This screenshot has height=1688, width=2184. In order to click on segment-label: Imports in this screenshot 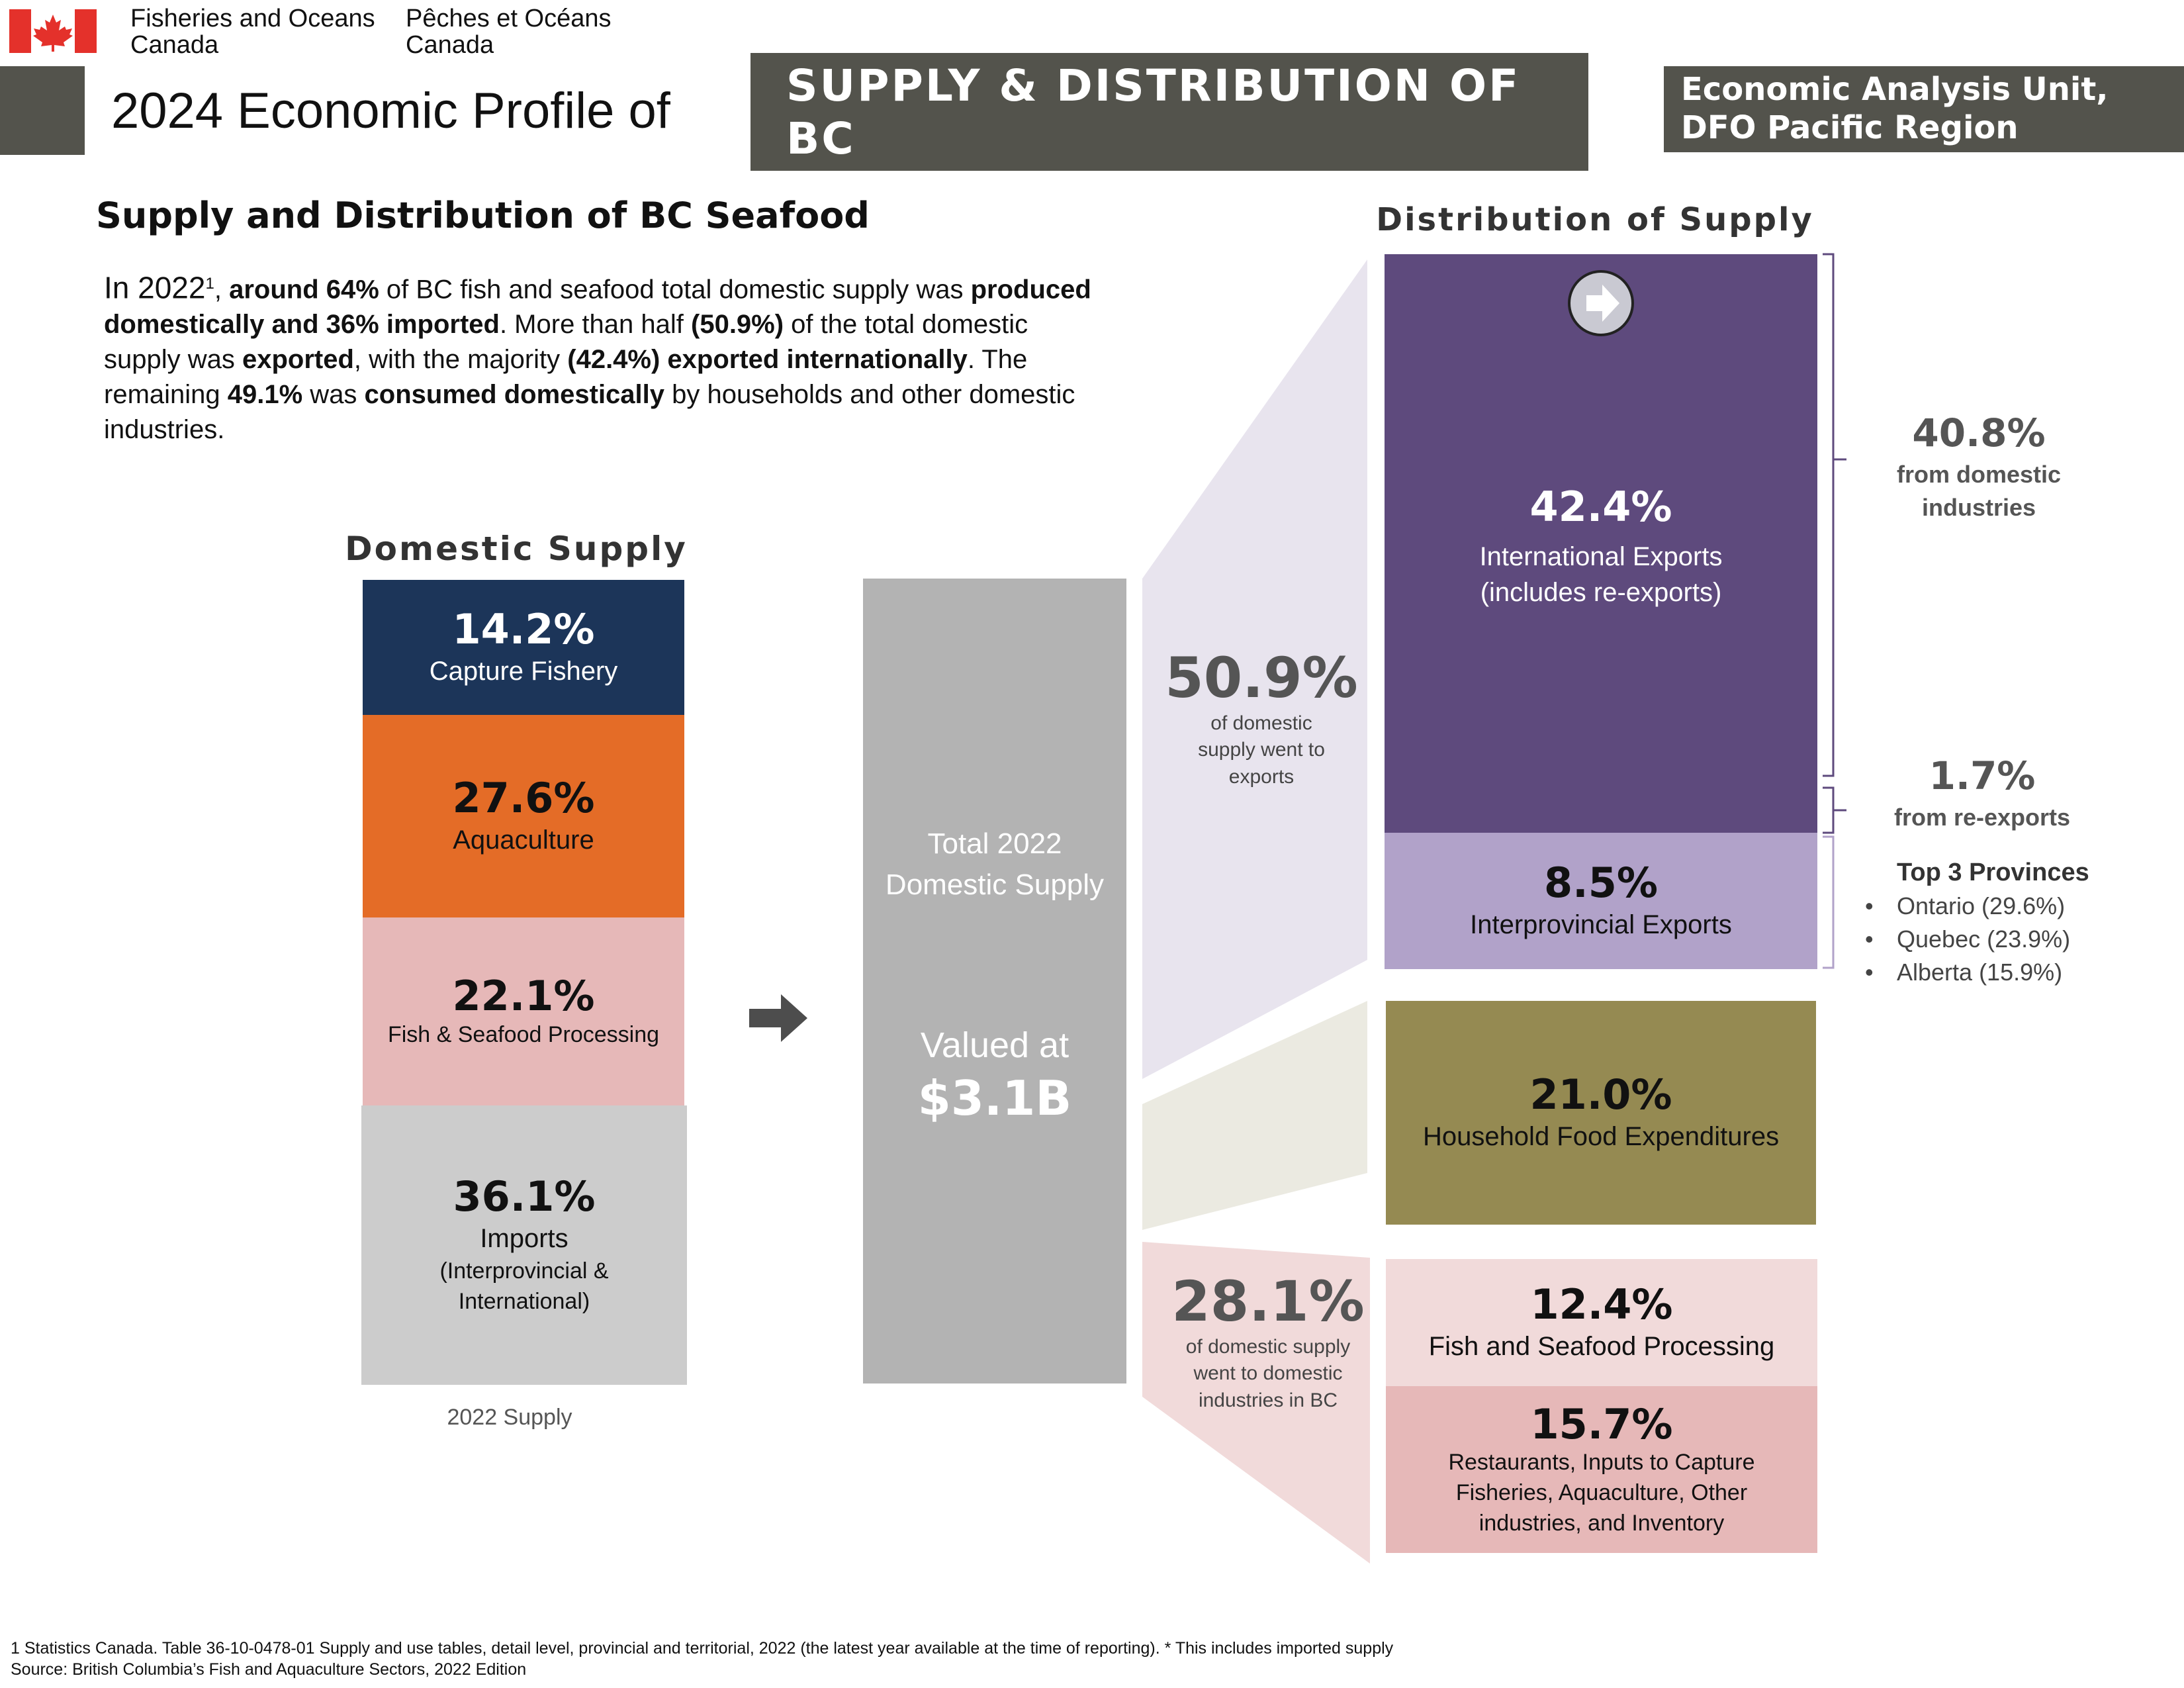, I will do `click(524, 1238)`.